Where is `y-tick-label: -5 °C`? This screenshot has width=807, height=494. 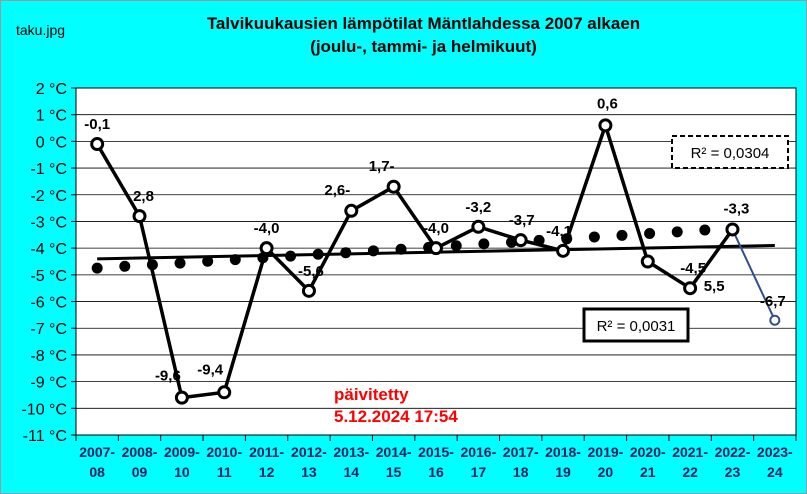
y-tick-label: -5 °C is located at coordinates (48, 276).